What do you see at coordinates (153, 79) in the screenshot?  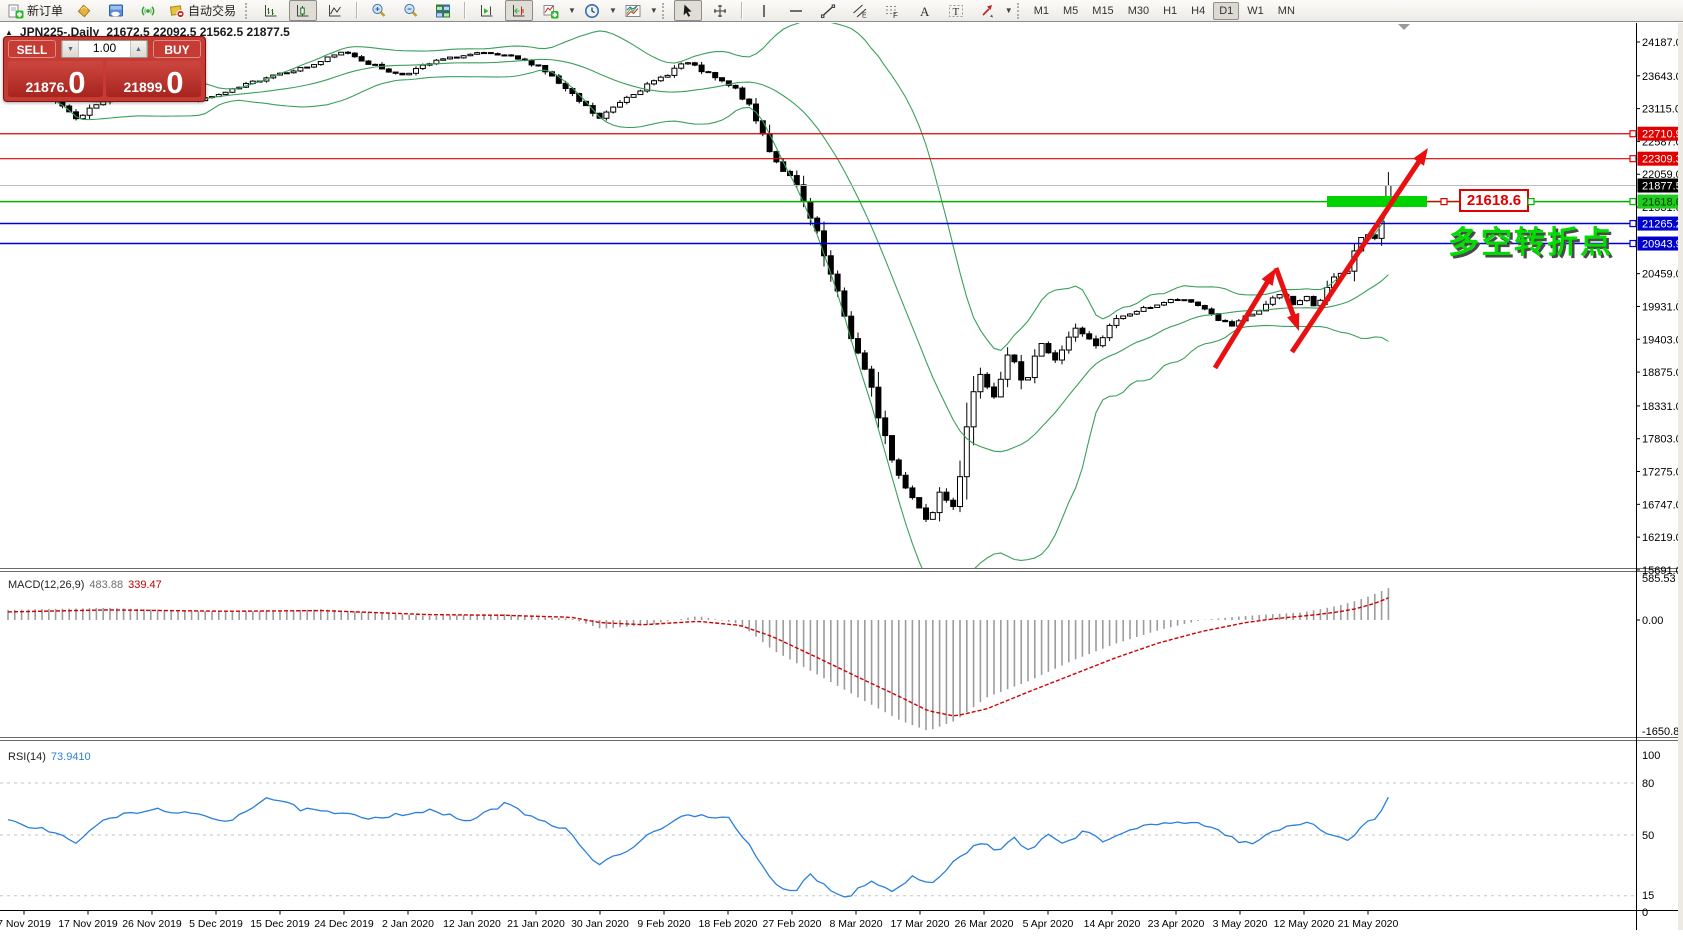 I see `buy-price-panel: 21899. 0` at bounding box center [153, 79].